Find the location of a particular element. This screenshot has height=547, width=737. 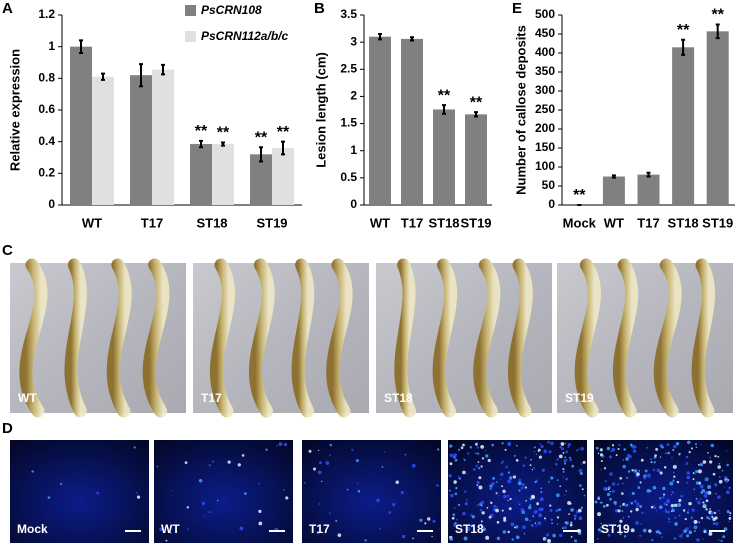

x-tick-label: T17 is located at coordinates (412, 222).